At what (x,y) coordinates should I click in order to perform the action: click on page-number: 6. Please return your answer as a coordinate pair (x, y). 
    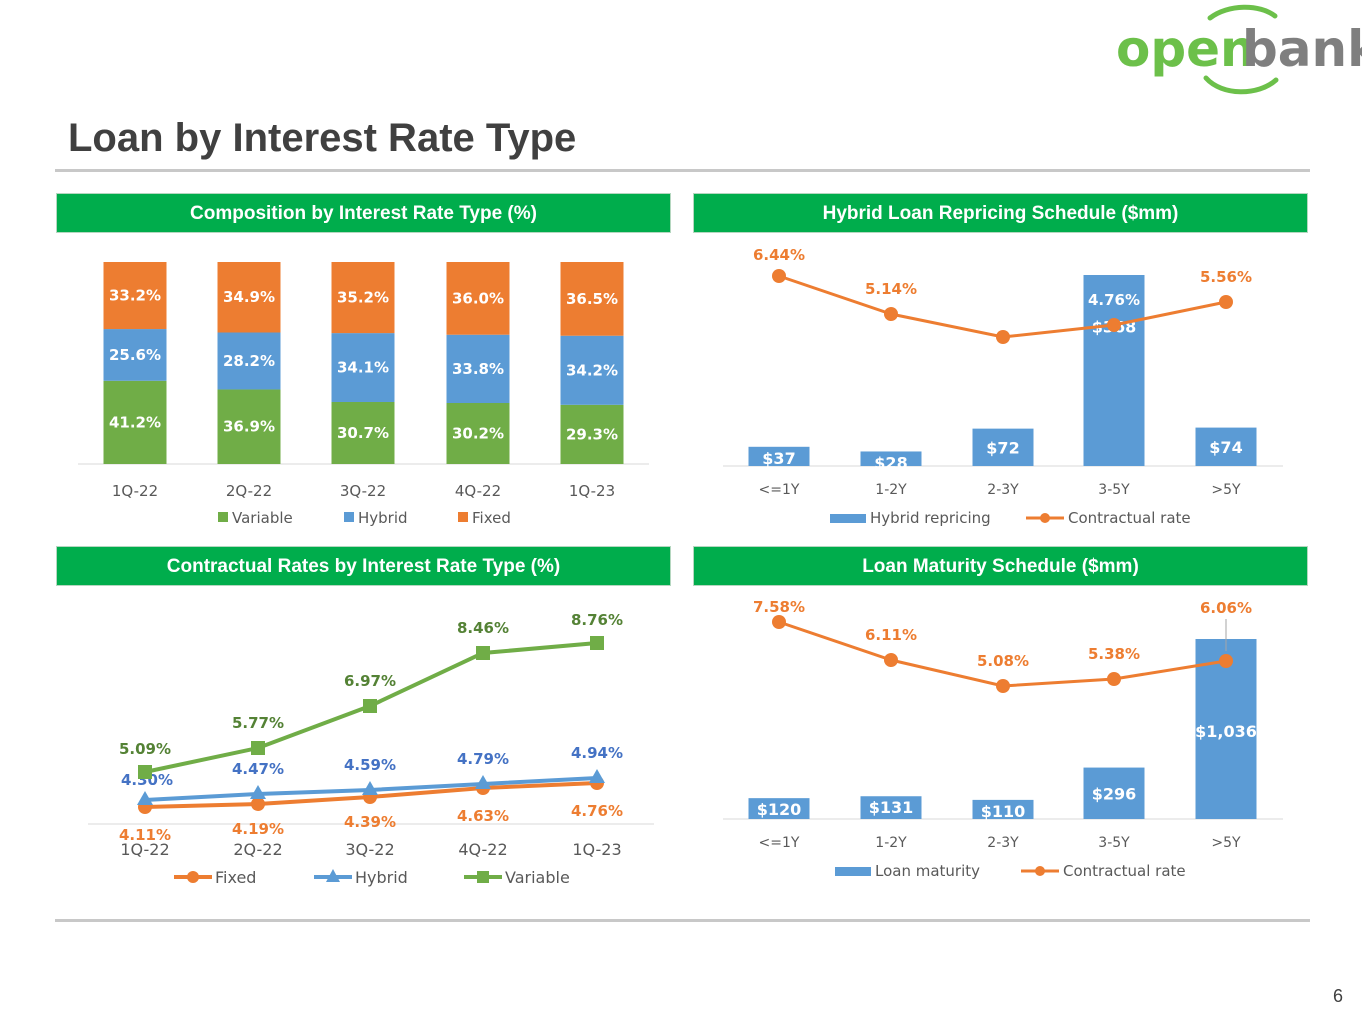
    Looking at the image, I should click on (1337, 996).